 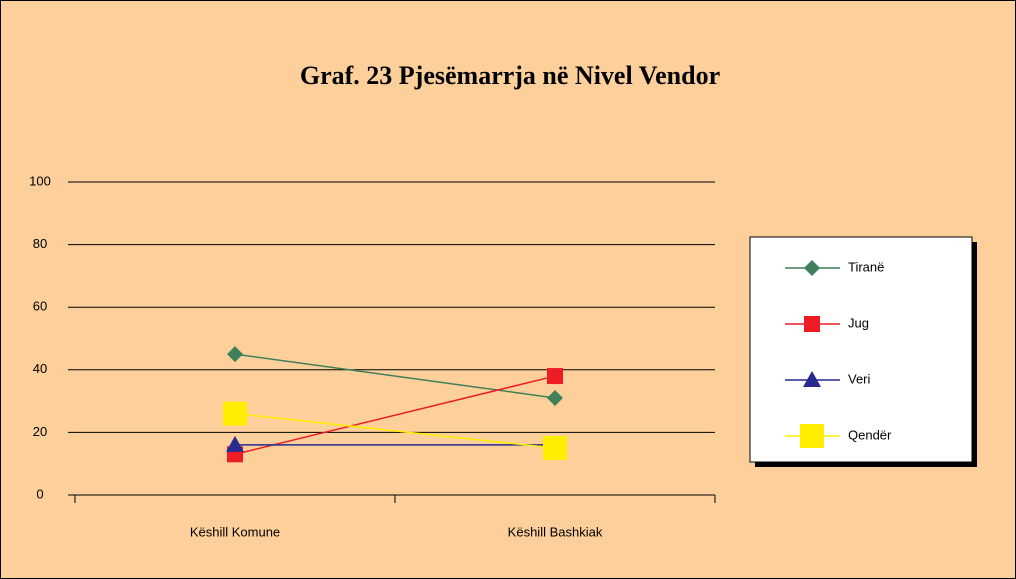 What do you see at coordinates (859, 378) in the screenshot?
I see `legend-label: Veri` at bounding box center [859, 378].